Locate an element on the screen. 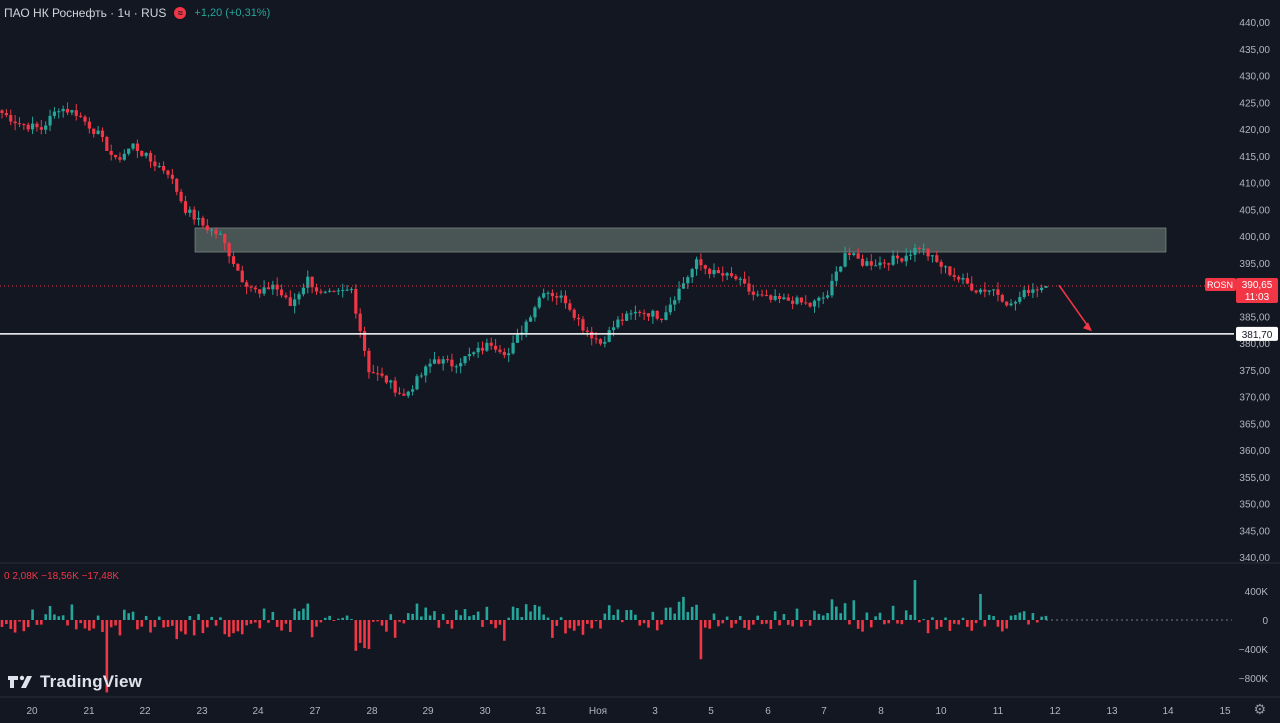  y-tick-label: 420,00 is located at coordinates (1254, 130).